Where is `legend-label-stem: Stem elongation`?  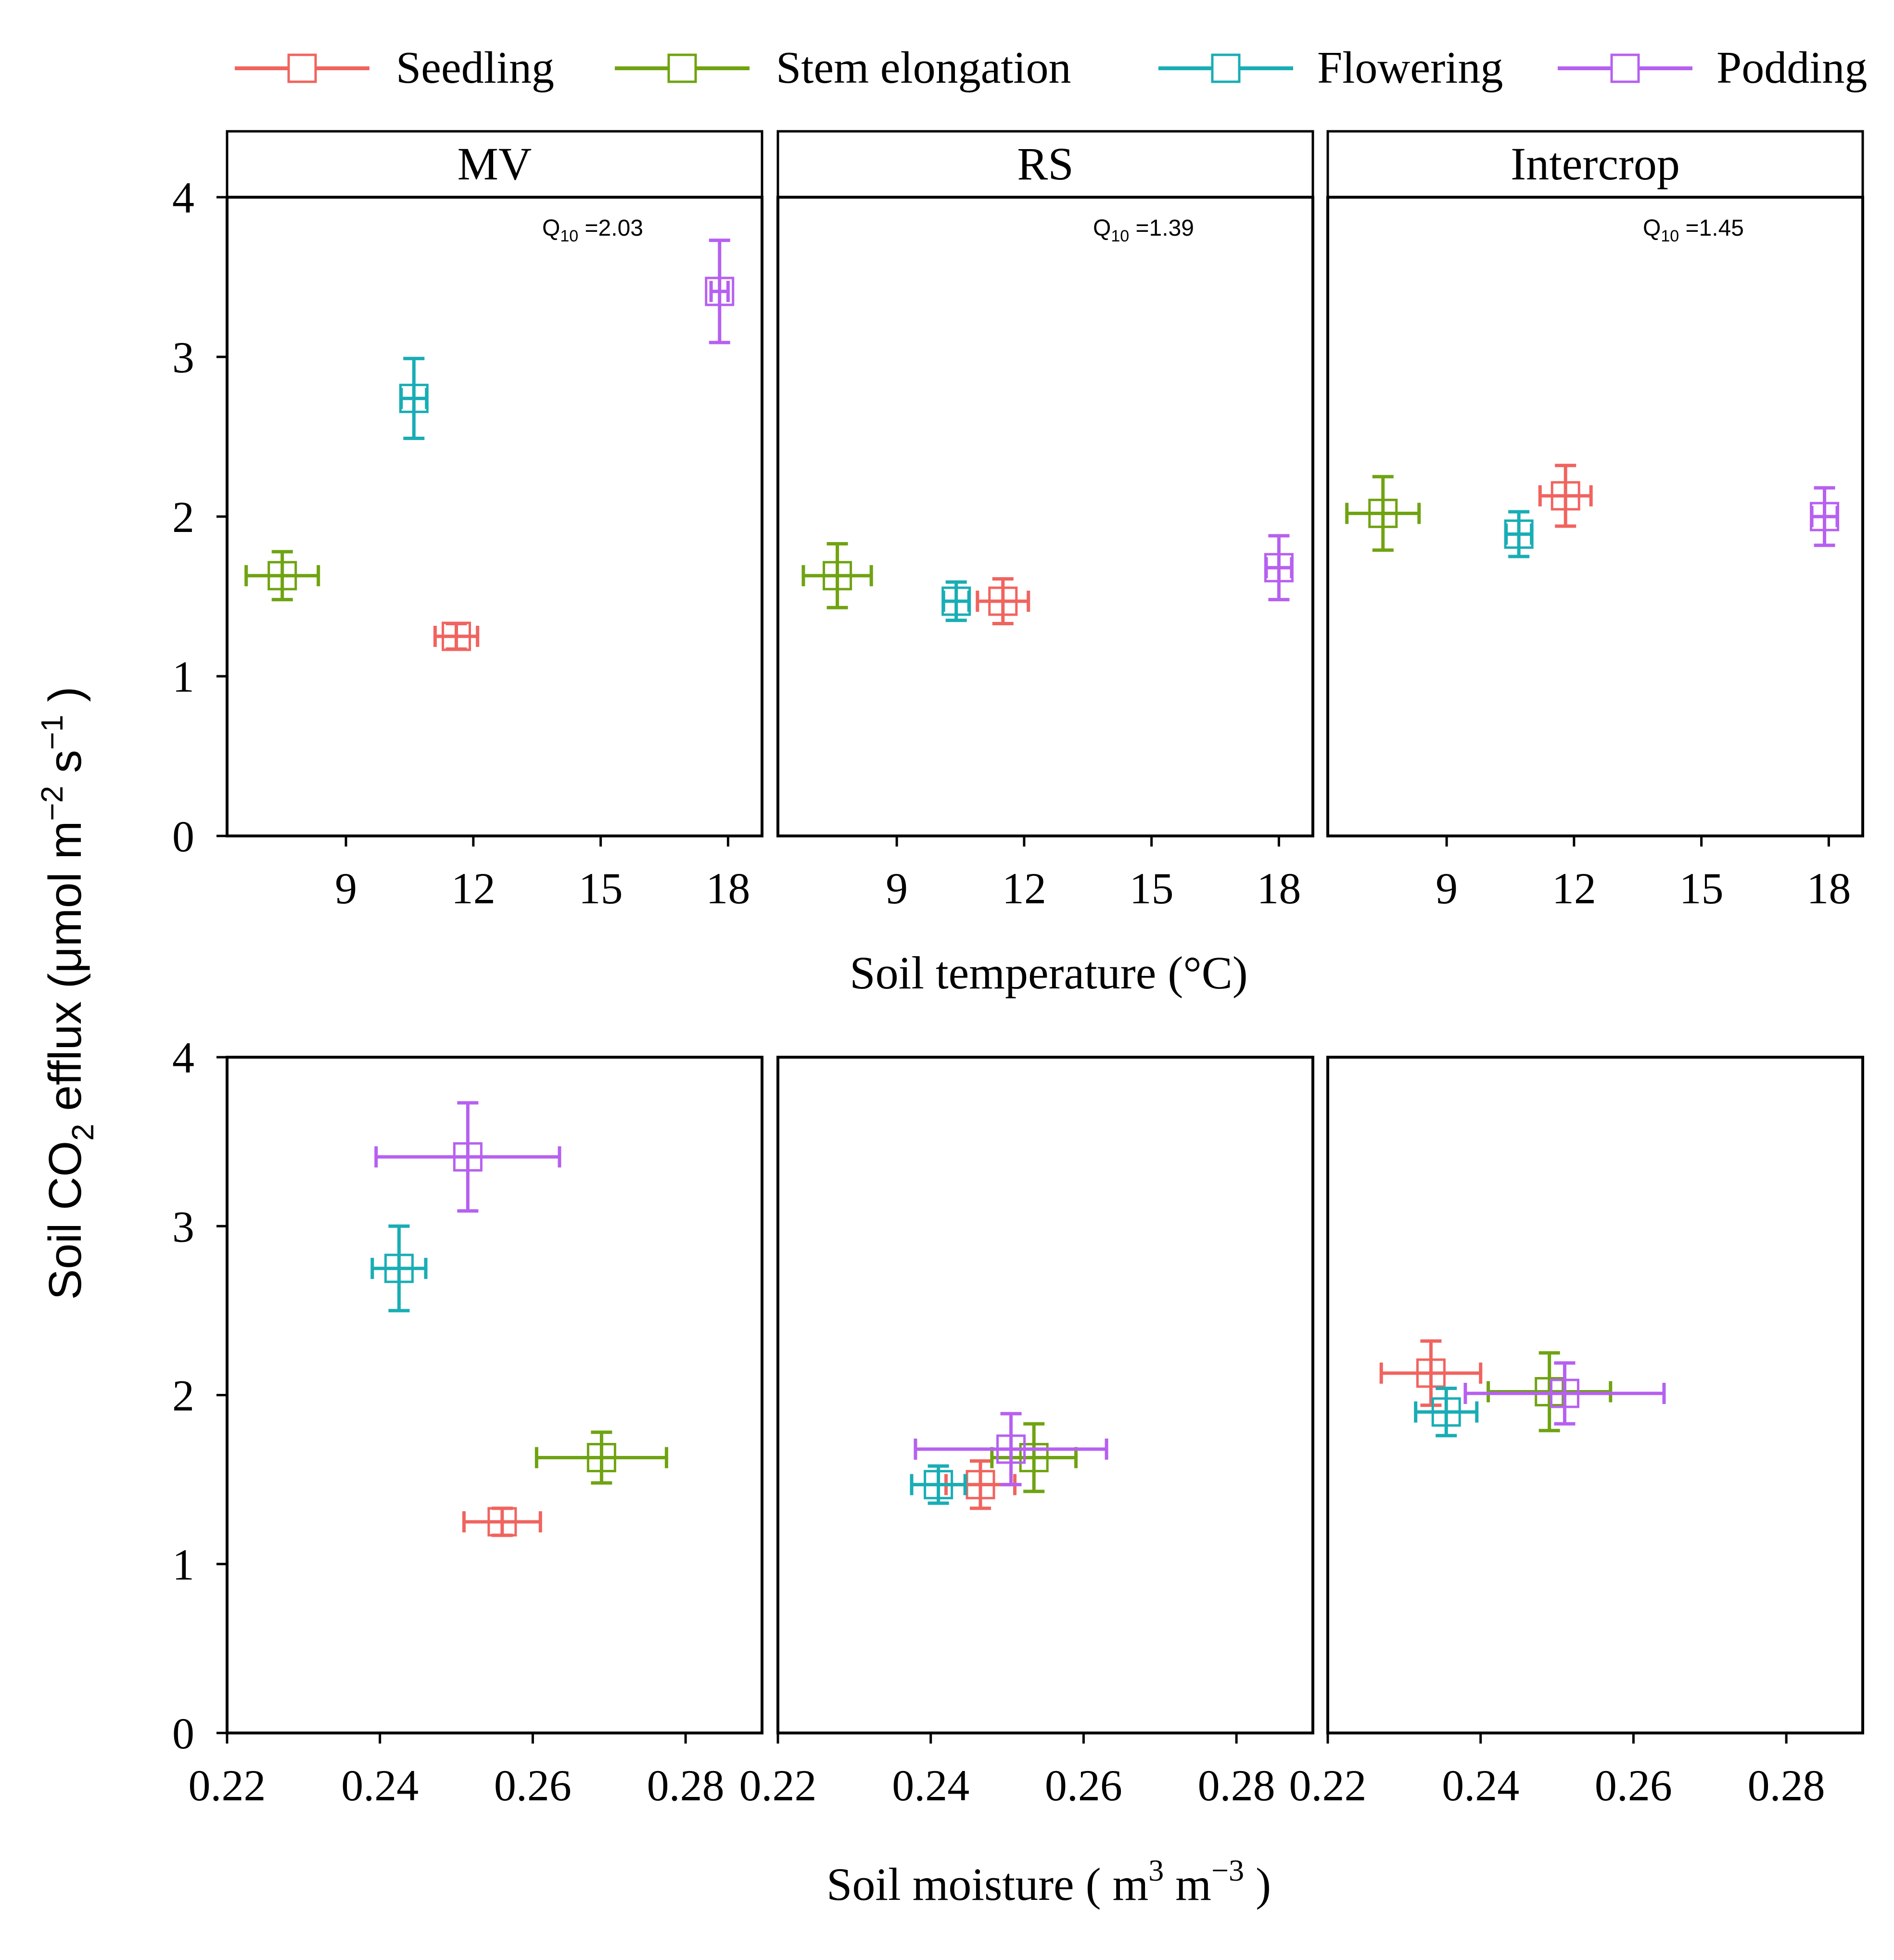
legend-label-stem: Stem elongation is located at coordinates (923, 68).